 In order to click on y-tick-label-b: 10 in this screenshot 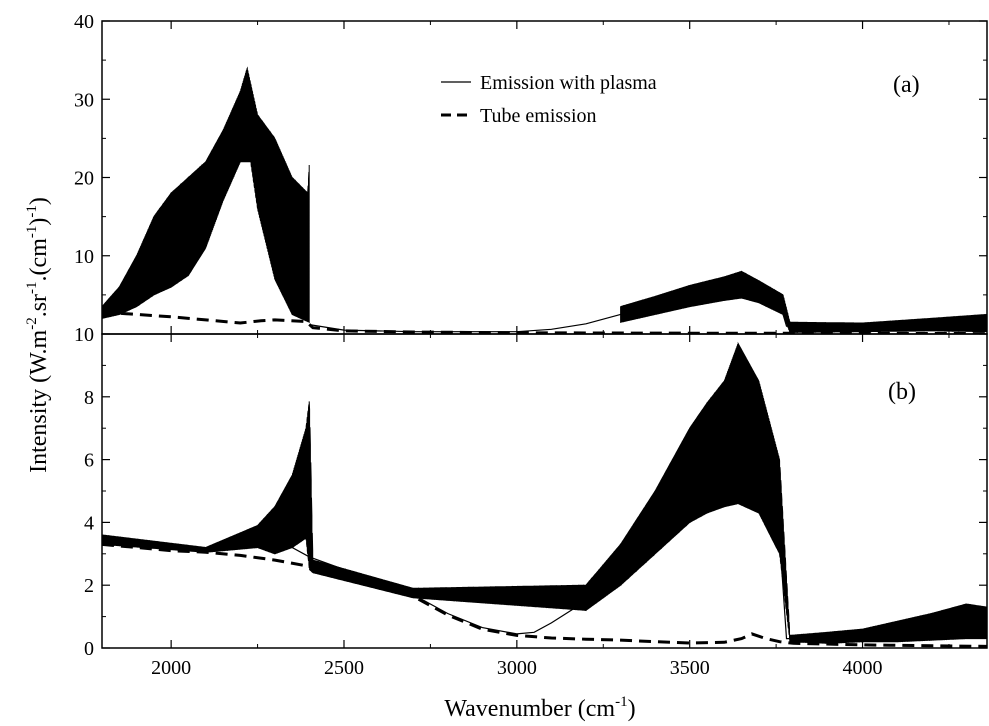, I will do `click(84, 335)`.